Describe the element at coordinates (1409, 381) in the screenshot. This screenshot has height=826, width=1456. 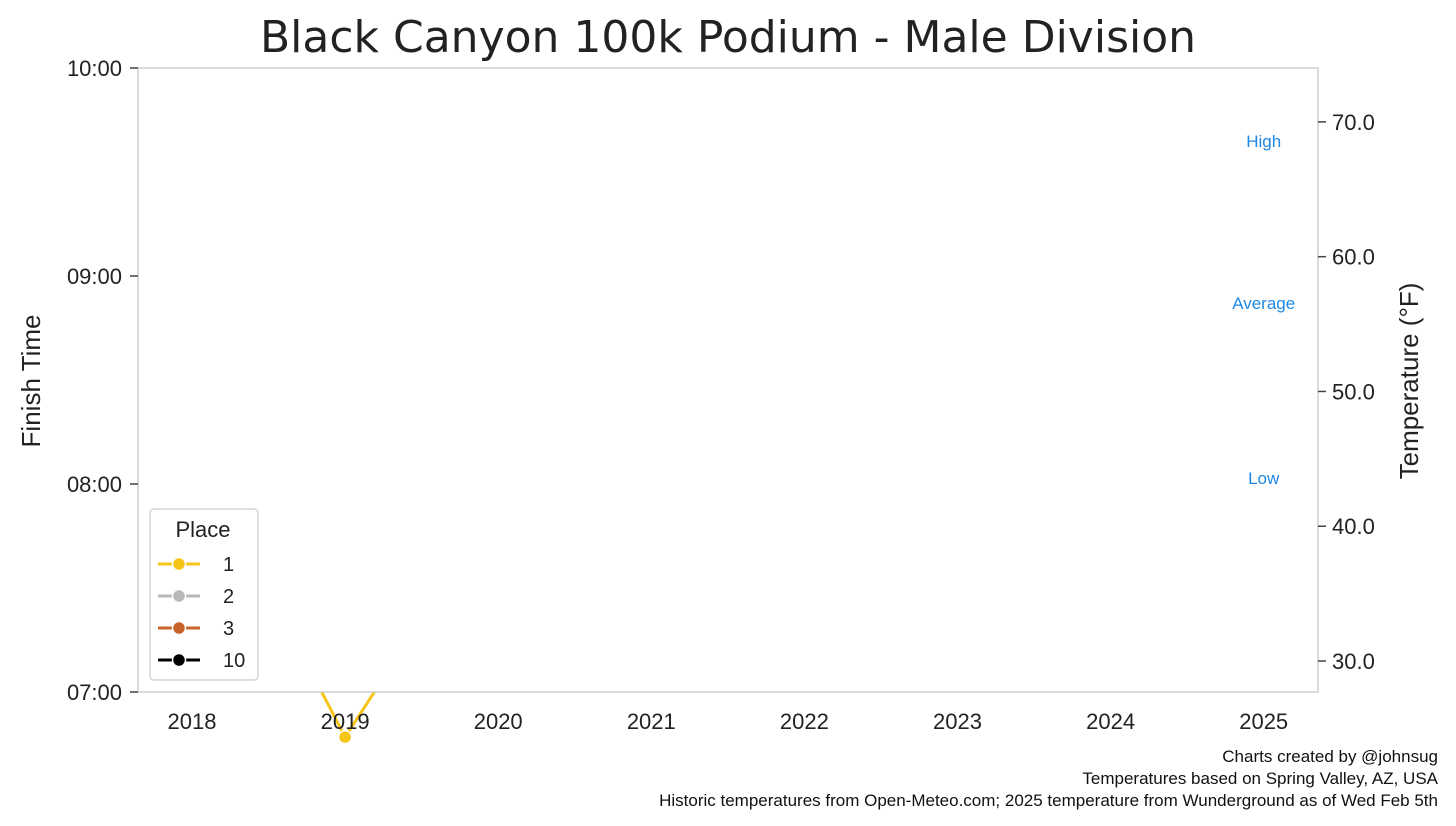
I see `y2-axis-label: Temperature (°F)` at that location.